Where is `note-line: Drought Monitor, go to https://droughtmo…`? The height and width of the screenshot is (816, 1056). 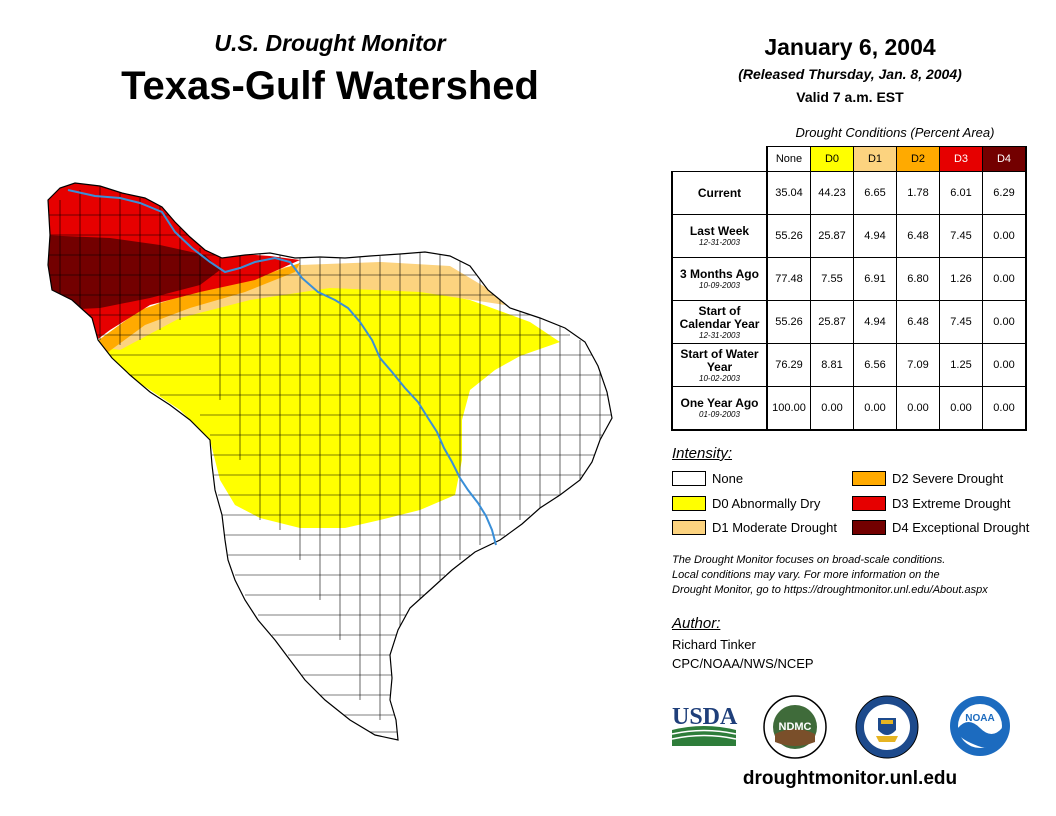 note-line: Drought Monitor, go to https://droughtmo… is located at coordinates (830, 590).